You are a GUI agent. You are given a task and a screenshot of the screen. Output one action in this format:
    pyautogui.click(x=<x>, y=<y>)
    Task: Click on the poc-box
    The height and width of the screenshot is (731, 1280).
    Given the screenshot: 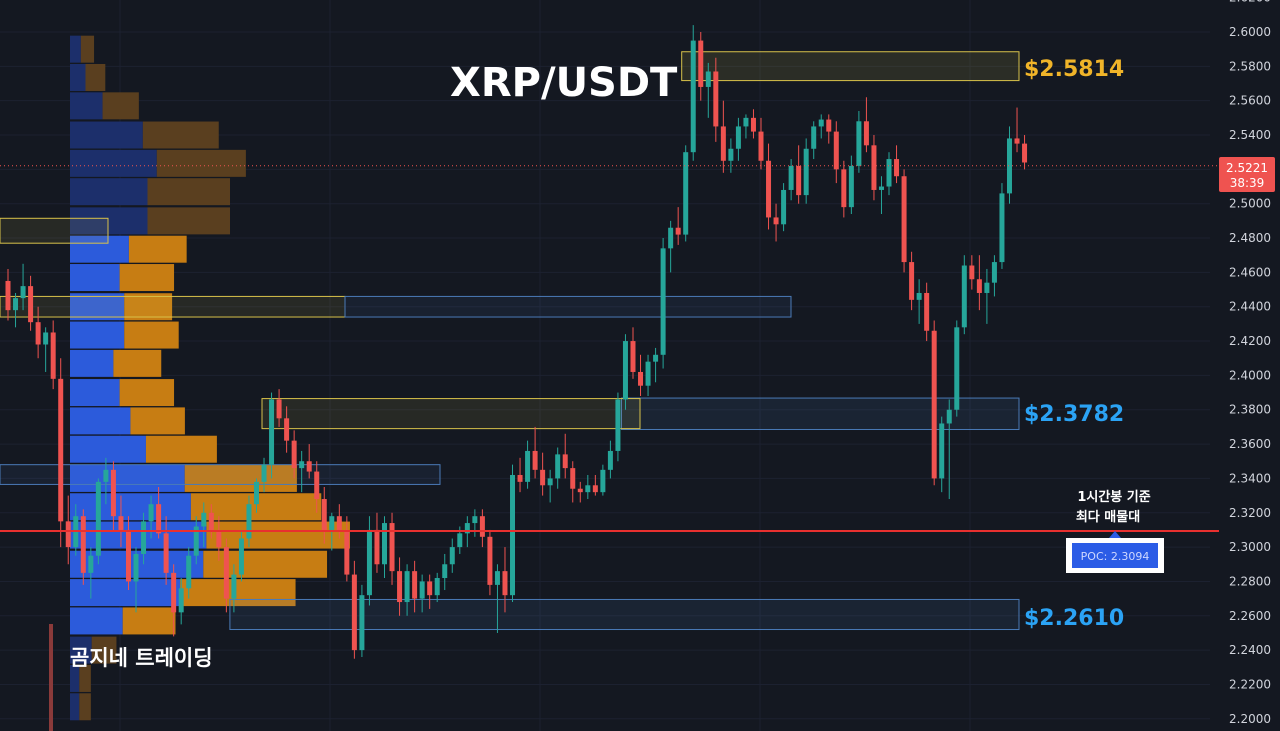 What is the action you would take?
    pyautogui.click(x=1115, y=555)
    